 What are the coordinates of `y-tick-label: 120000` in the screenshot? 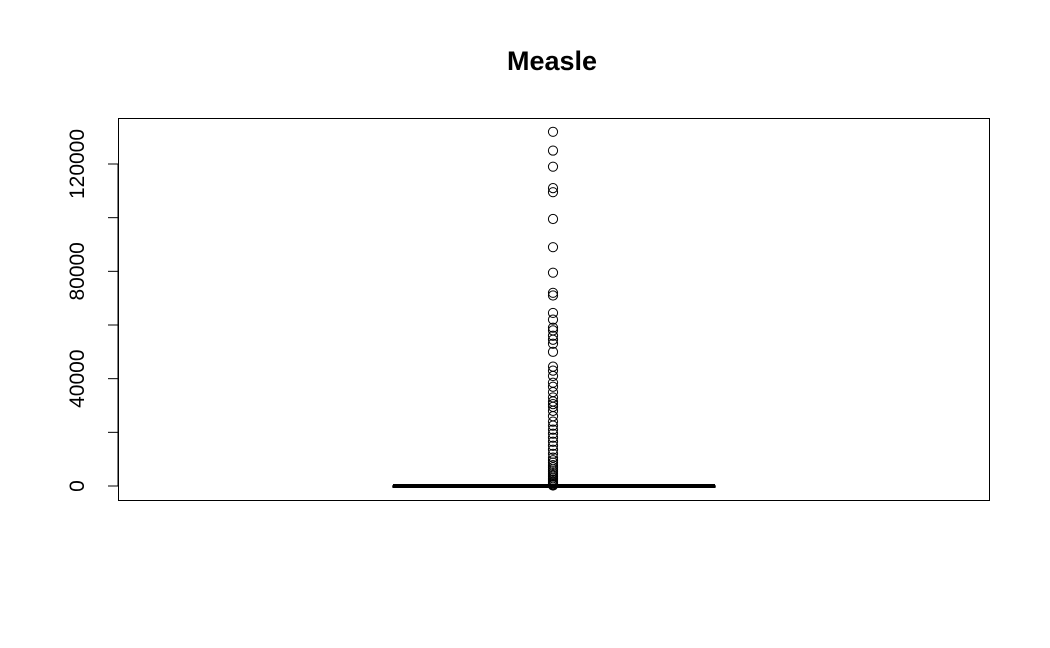 It's located at (77, 164).